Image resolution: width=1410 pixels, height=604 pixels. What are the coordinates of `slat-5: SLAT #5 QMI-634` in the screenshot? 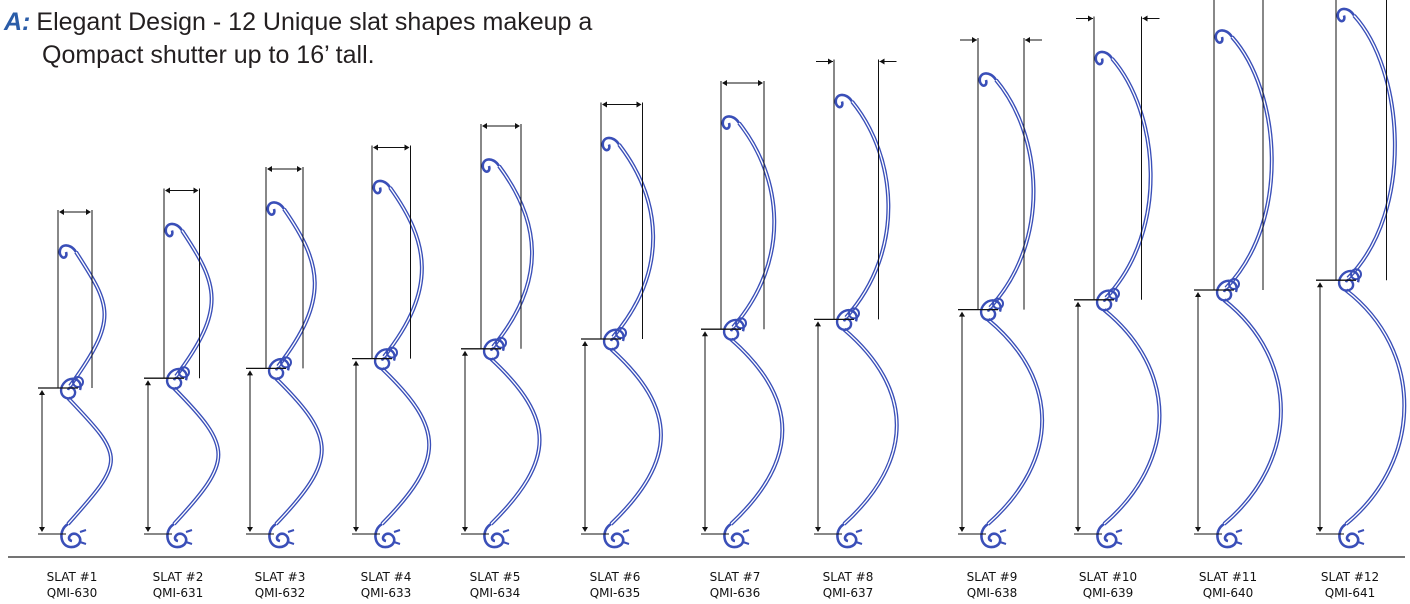 It's located at (501, 361).